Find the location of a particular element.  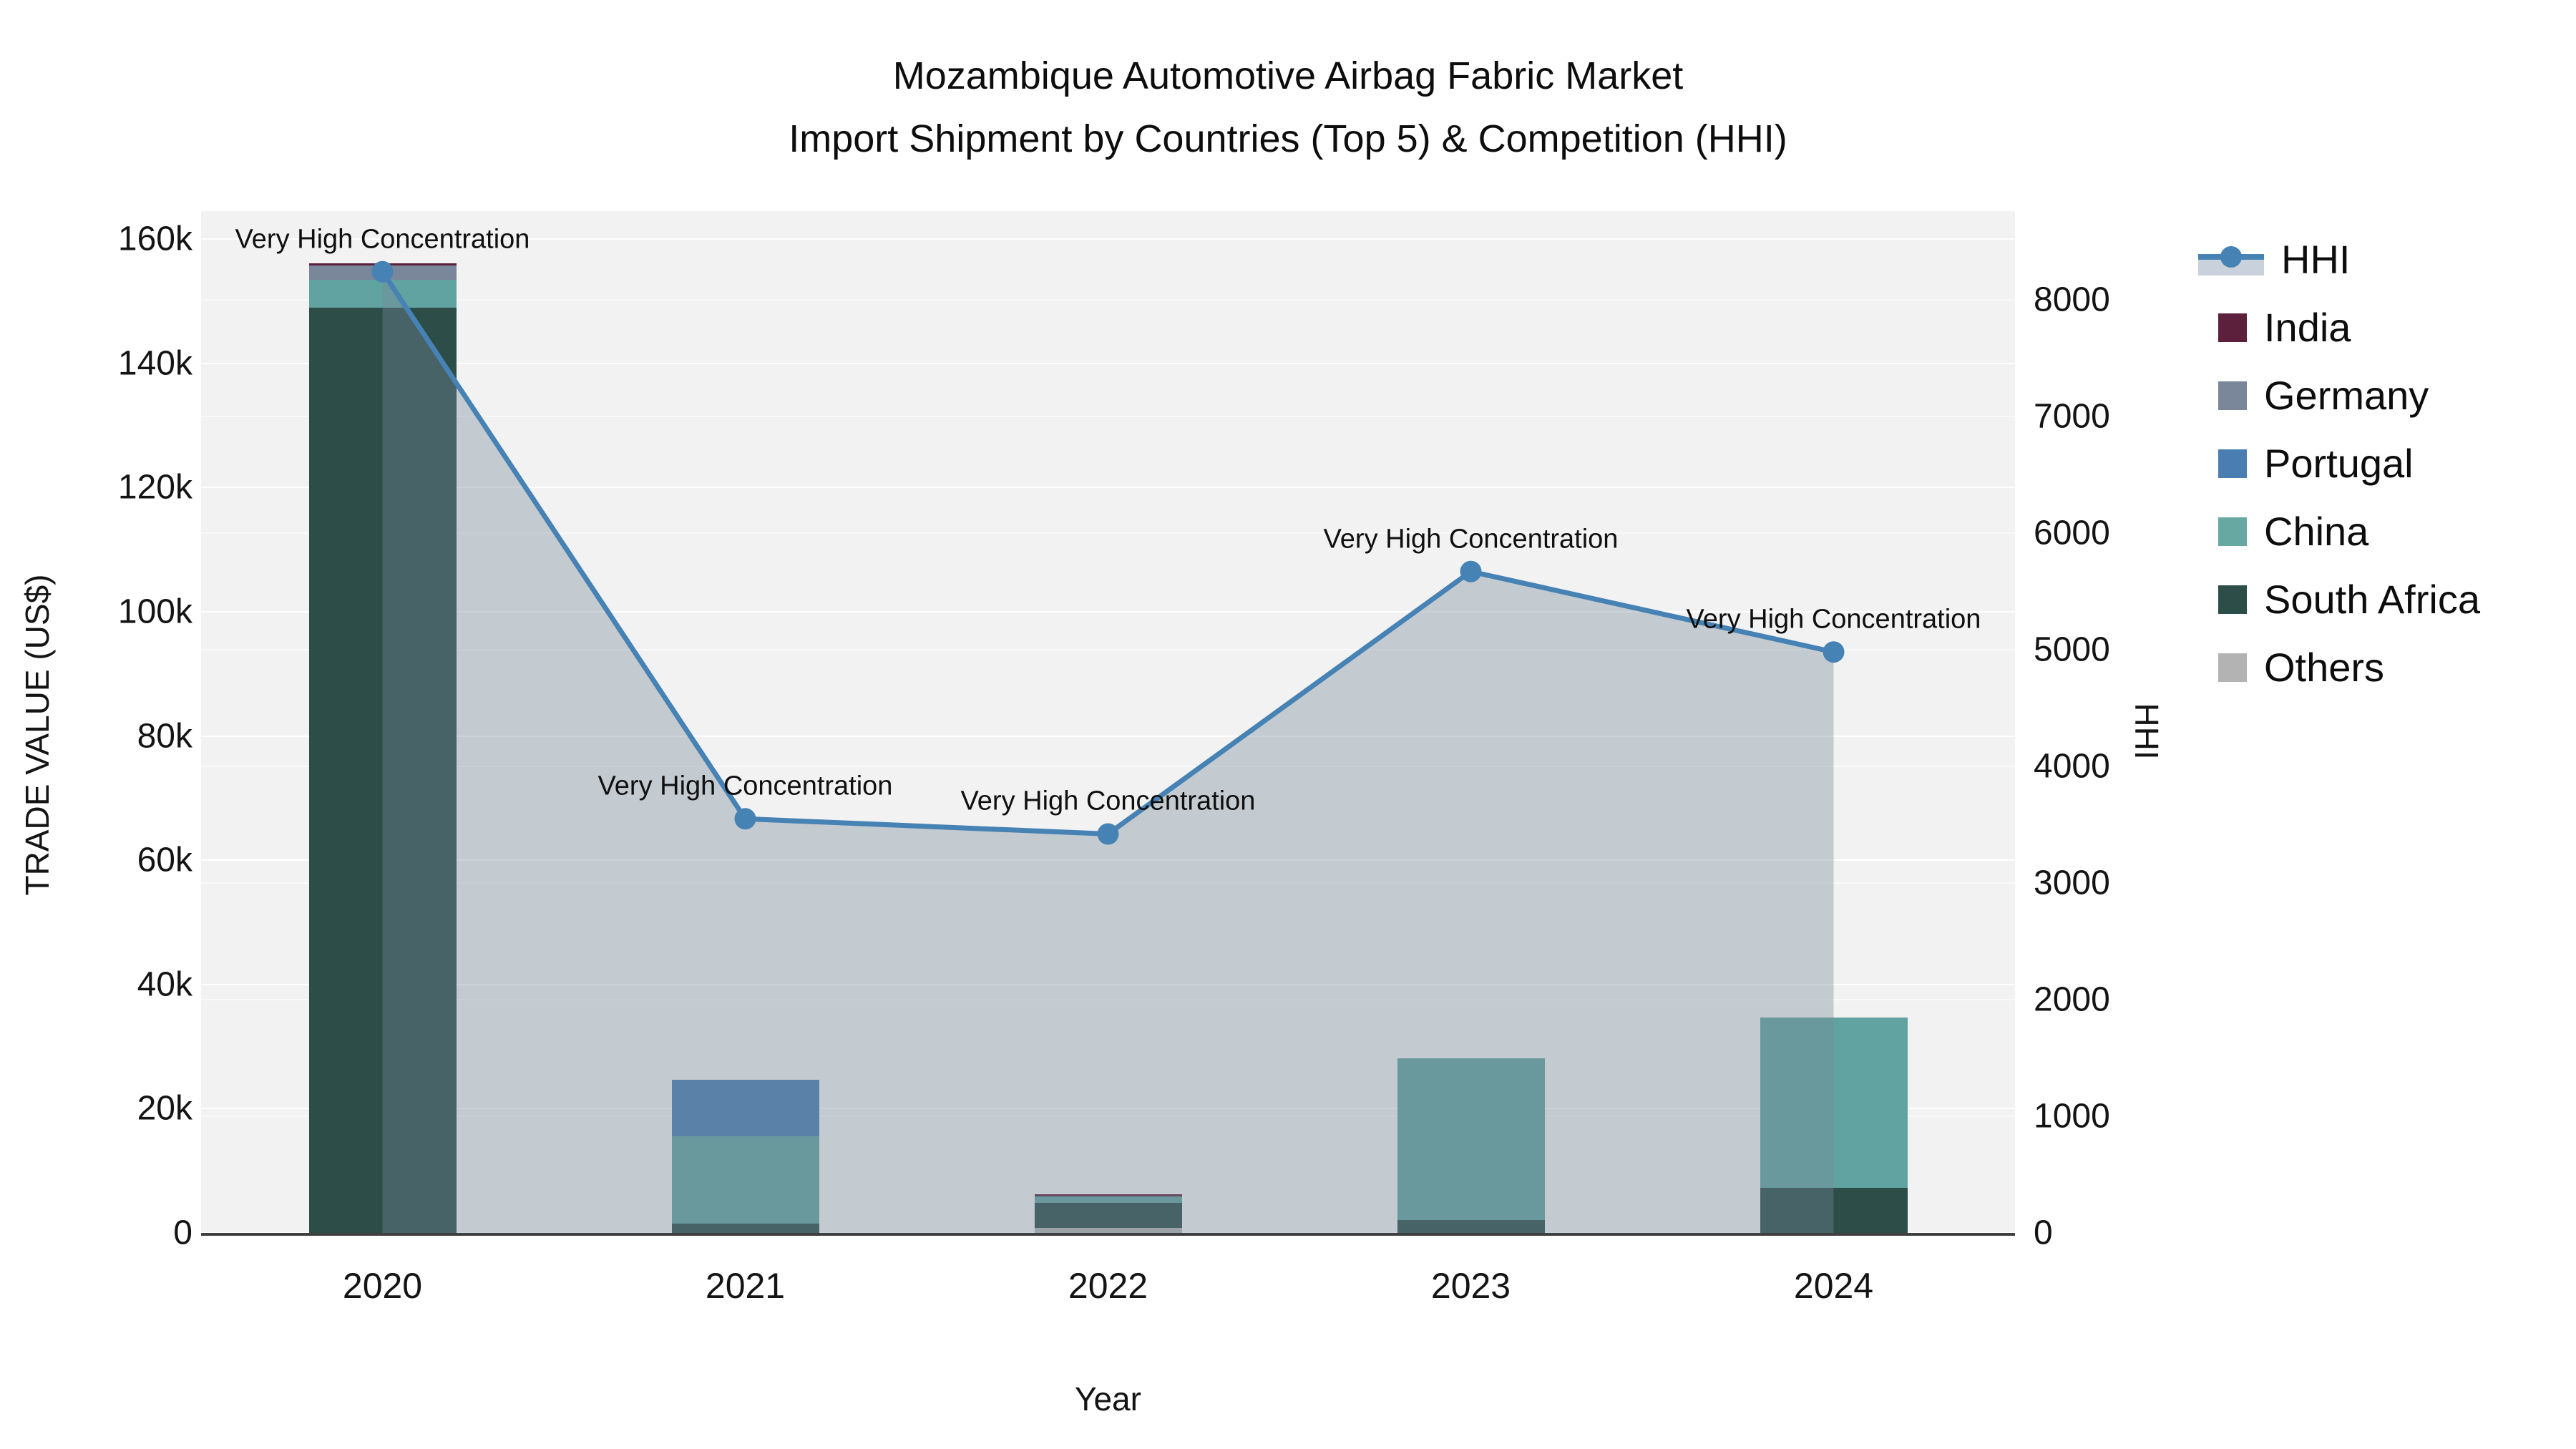

hhi-line-swatch-icon is located at coordinates (2231, 259).